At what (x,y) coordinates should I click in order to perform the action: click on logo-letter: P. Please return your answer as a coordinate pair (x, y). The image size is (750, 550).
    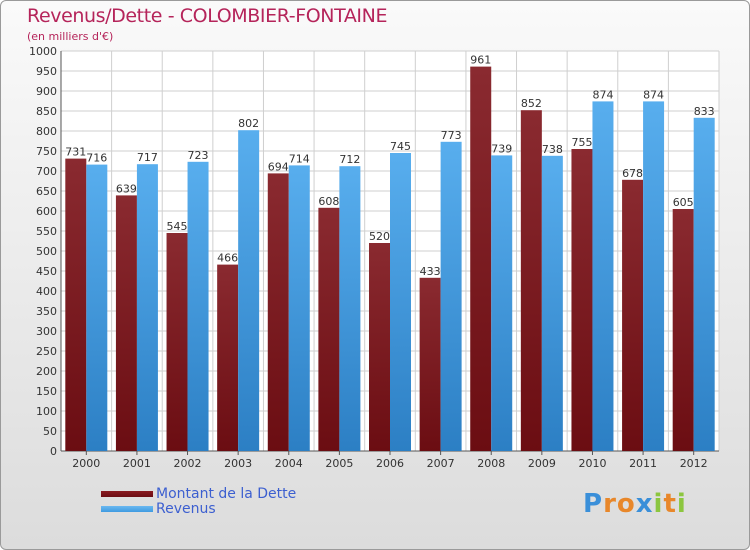
    Looking at the image, I should click on (593, 504).